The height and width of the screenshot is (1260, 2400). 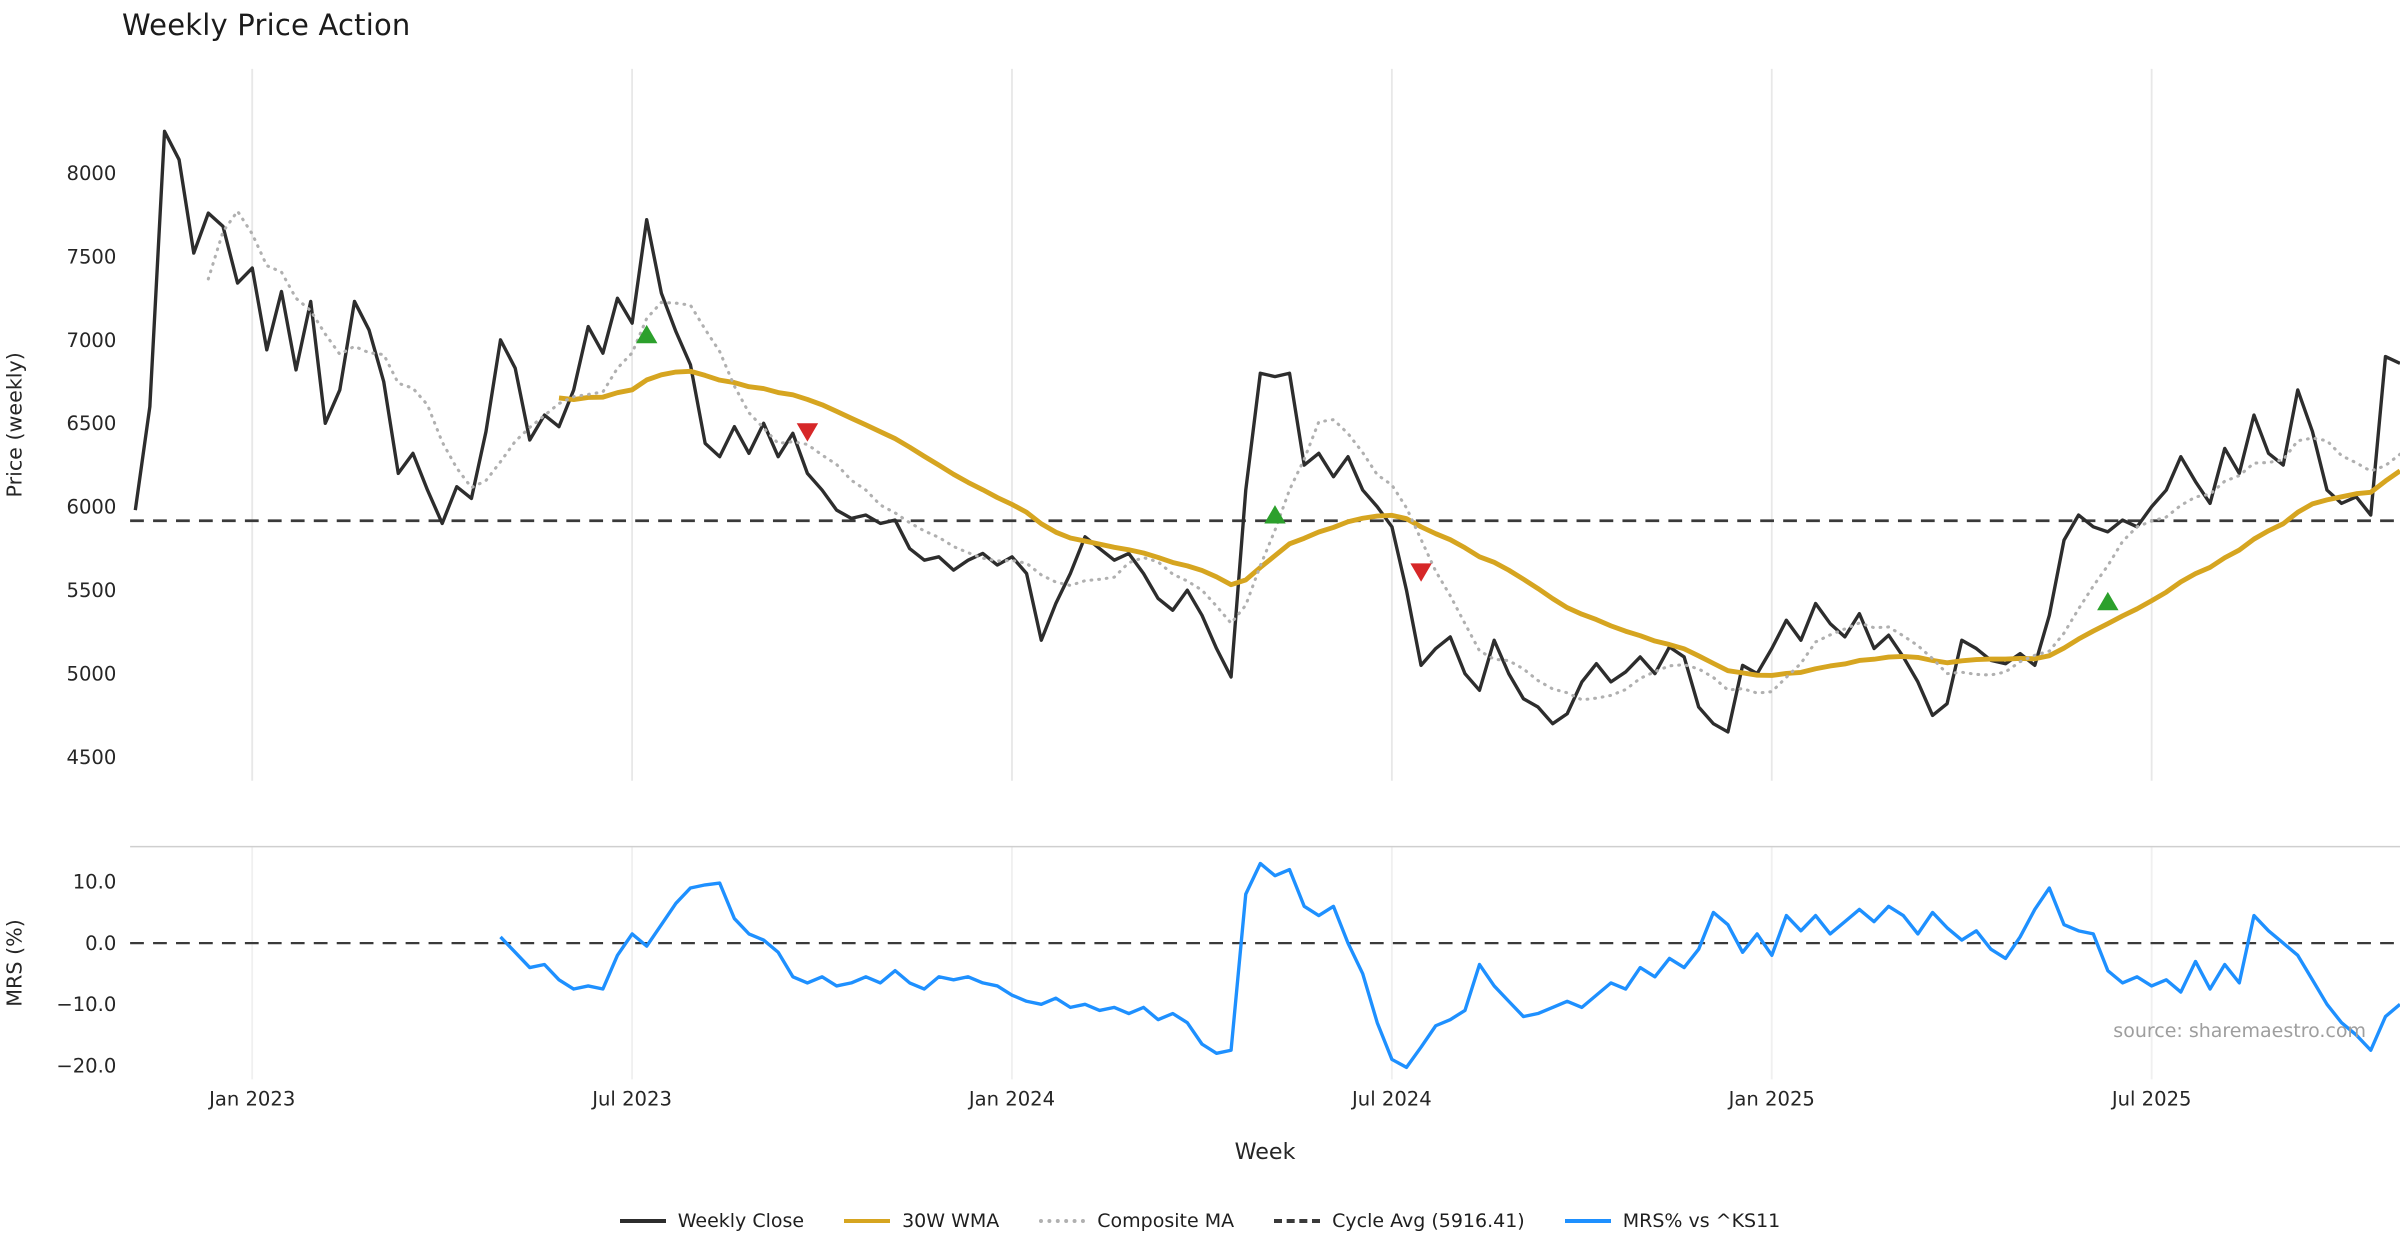 I want to click on x-tick-label: Jan 2024, so click(x=1011, y=1098).